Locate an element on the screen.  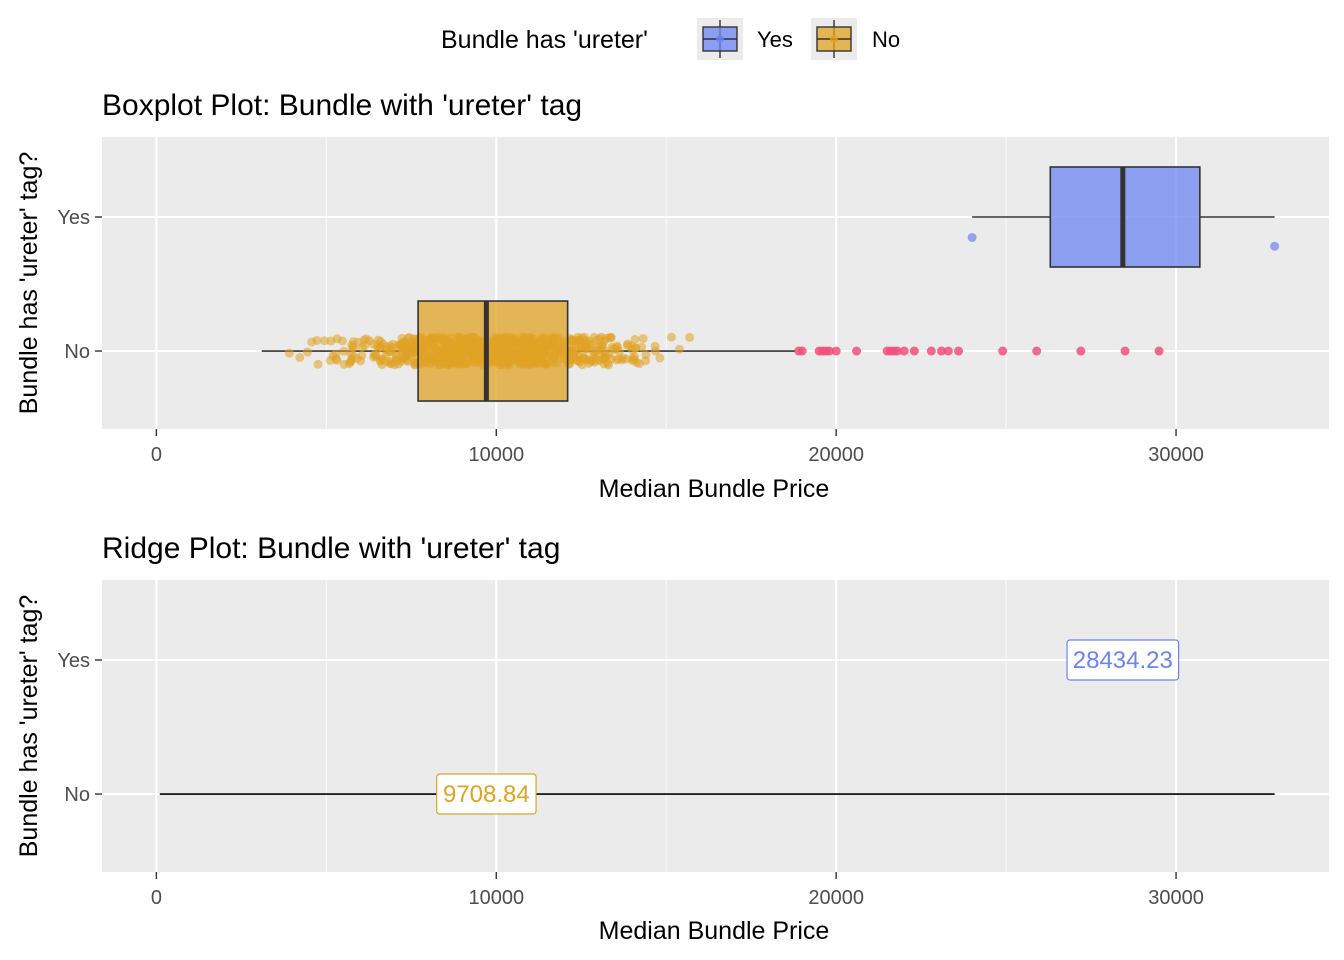
box-no is located at coordinates (712, 351).